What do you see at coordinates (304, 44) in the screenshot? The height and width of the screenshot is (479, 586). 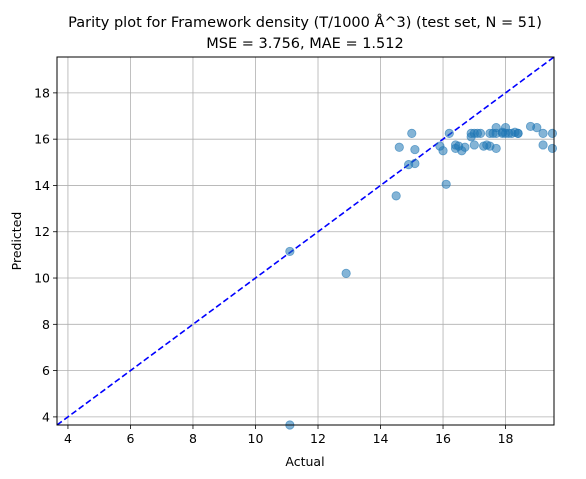 I see `chart-subtitle: MSE = 3.756, MAE = 1.512` at bounding box center [304, 44].